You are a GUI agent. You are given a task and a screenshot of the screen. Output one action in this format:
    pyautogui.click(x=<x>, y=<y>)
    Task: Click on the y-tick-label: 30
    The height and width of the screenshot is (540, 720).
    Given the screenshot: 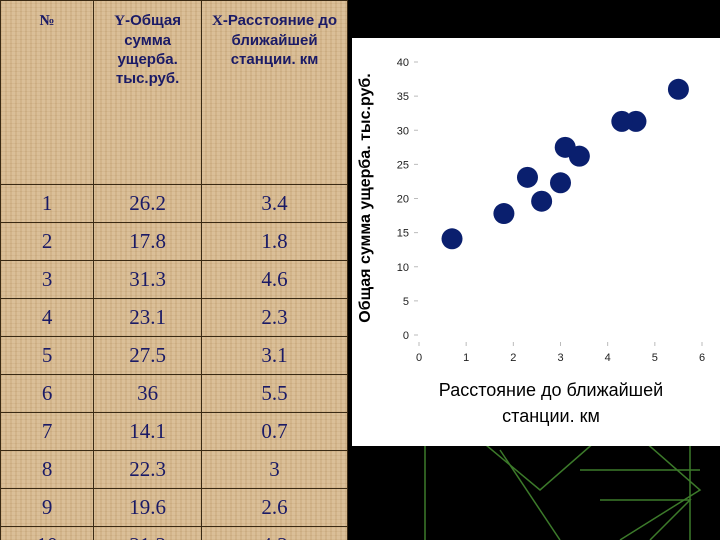 What is the action you would take?
    pyautogui.click(x=403, y=131)
    